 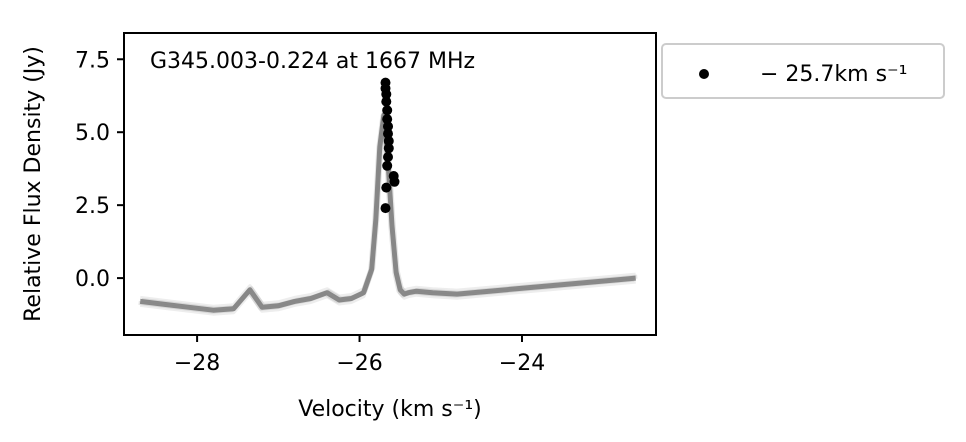 I want to click on peak-points, so click(x=390, y=145).